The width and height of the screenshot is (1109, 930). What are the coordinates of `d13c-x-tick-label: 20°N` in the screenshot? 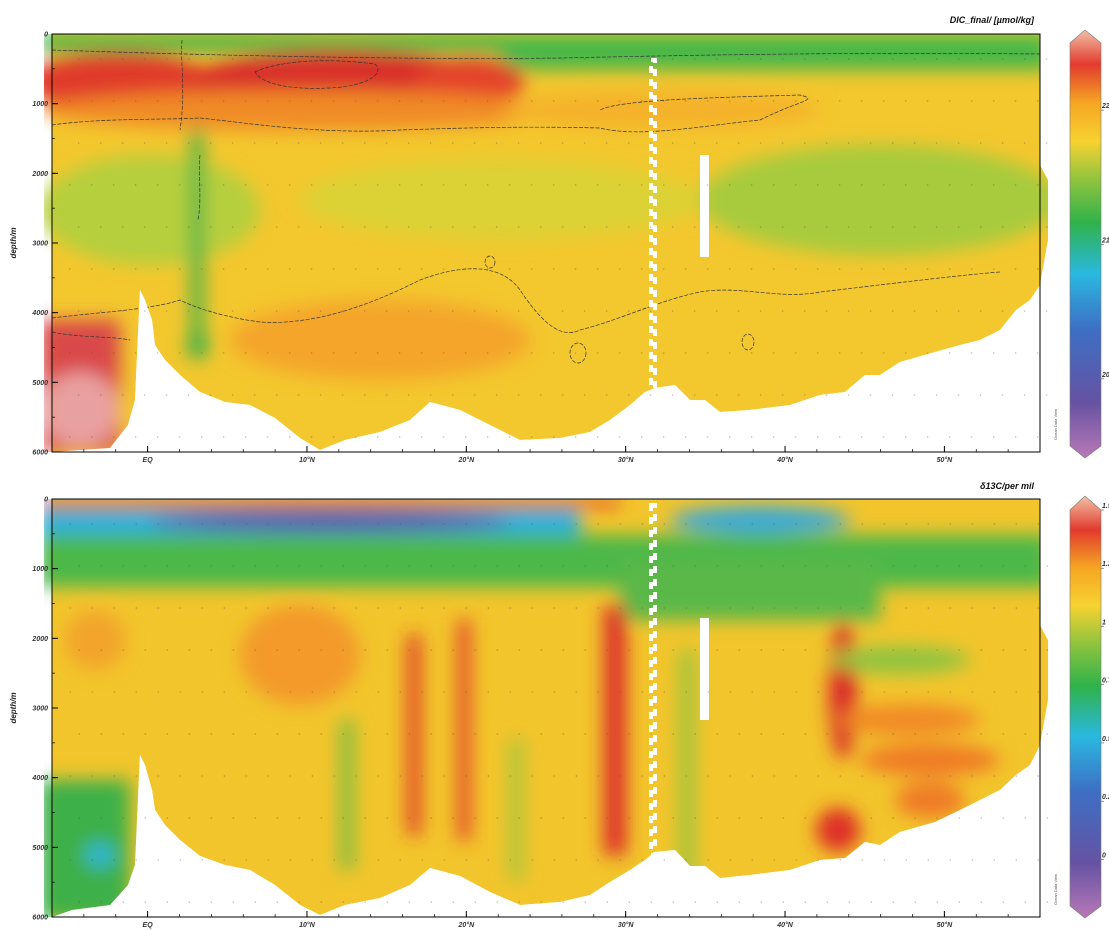 It's located at (467, 925).